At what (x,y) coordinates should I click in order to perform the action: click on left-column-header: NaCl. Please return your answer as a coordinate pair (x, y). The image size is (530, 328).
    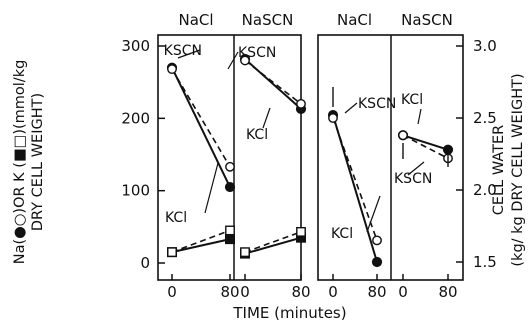
    Looking at the image, I should click on (195, 20).